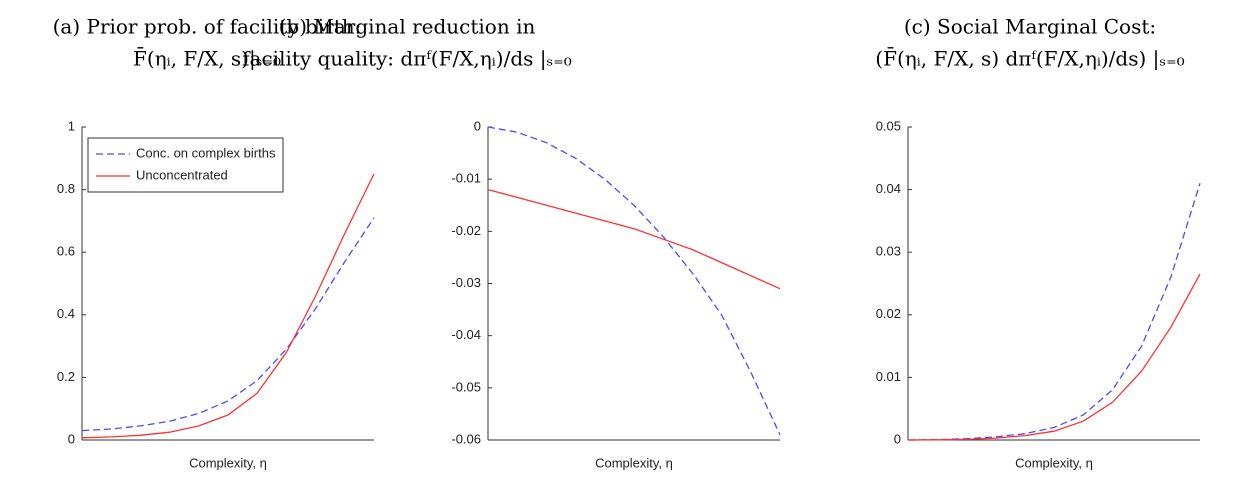  I want to click on y-tick-label: 0.4, so click(66, 313).